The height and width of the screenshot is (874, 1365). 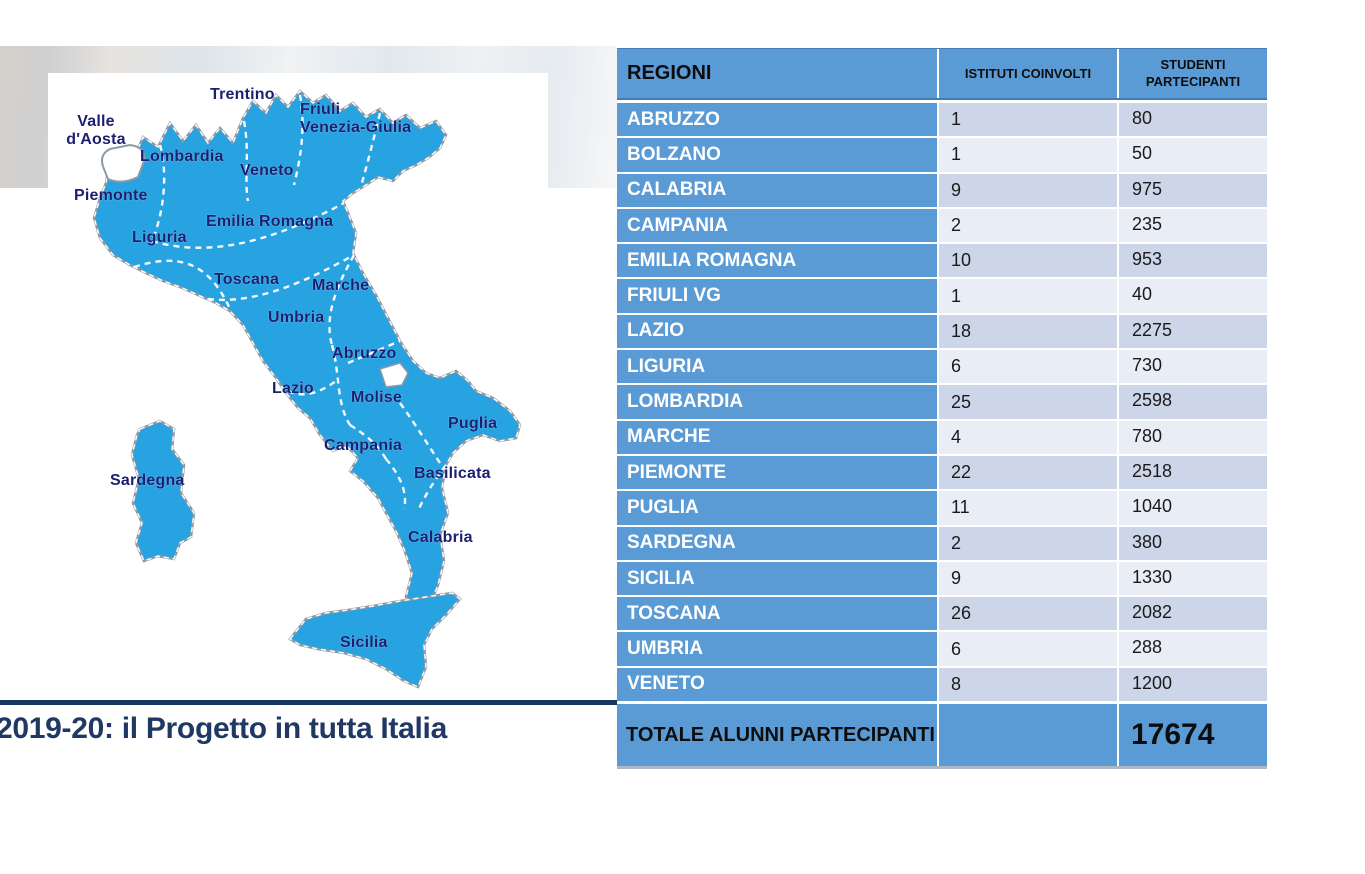 I want to click on istituti-cell: 22, so click(x=1029, y=472).